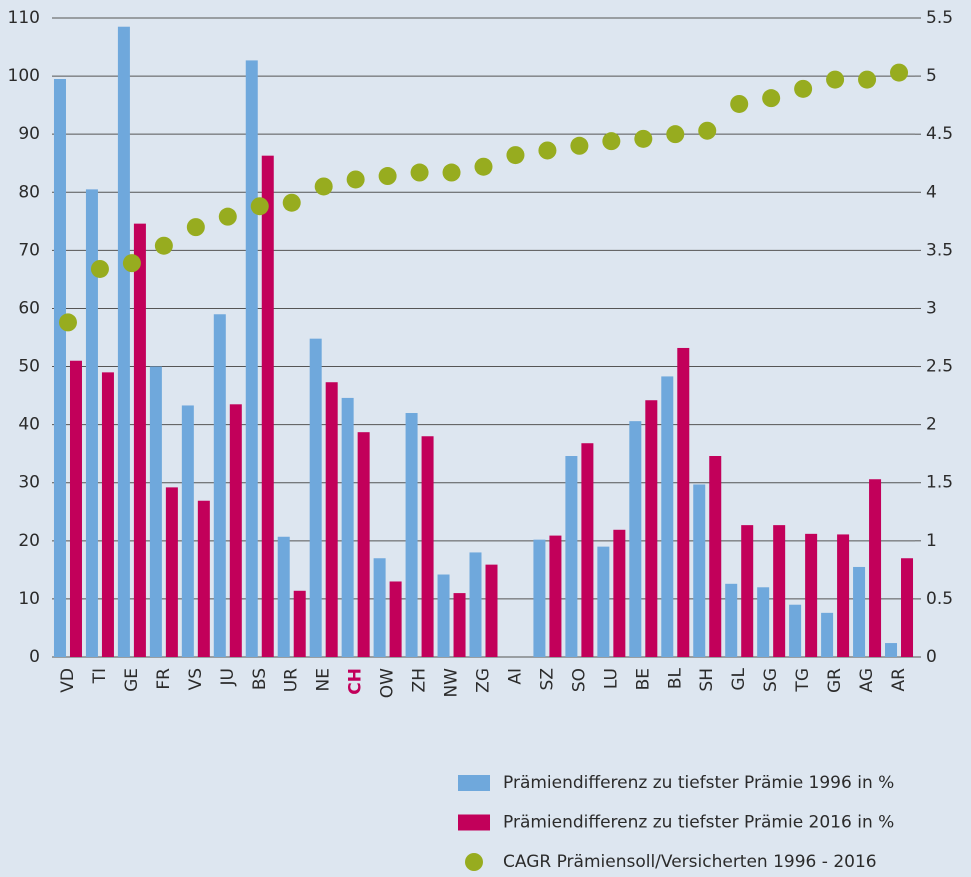  What do you see at coordinates (939, 599) in the screenshot?
I see `y2-tick-label: 0.5` at bounding box center [939, 599].